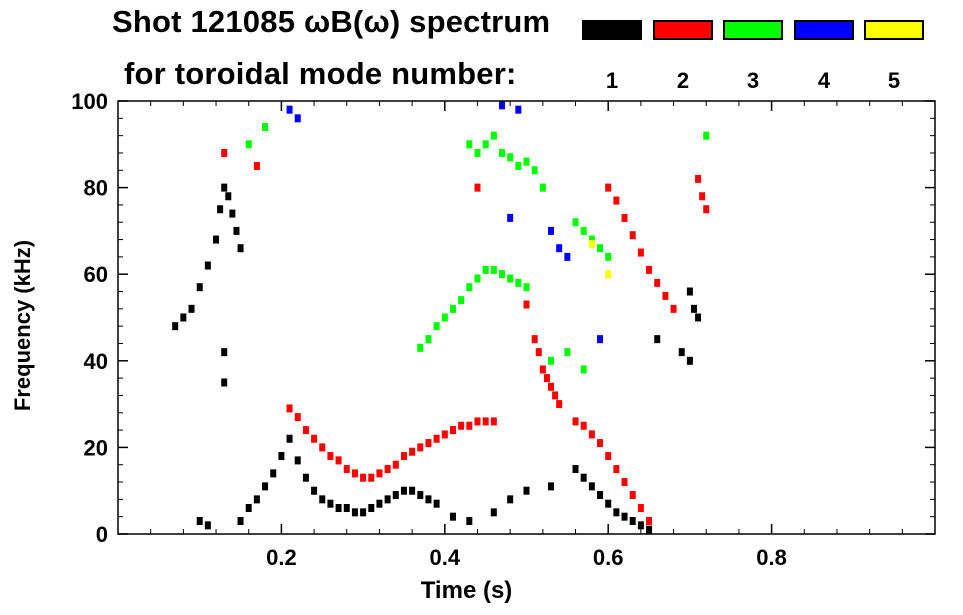  What do you see at coordinates (753, 80) in the screenshot?
I see `legend-label-mode-3: 3` at bounding box center [753, 80].